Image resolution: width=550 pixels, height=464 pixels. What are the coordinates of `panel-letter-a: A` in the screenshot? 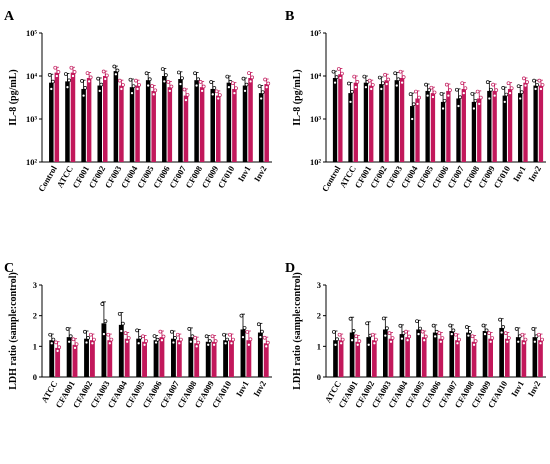 It's located at (9, 16).